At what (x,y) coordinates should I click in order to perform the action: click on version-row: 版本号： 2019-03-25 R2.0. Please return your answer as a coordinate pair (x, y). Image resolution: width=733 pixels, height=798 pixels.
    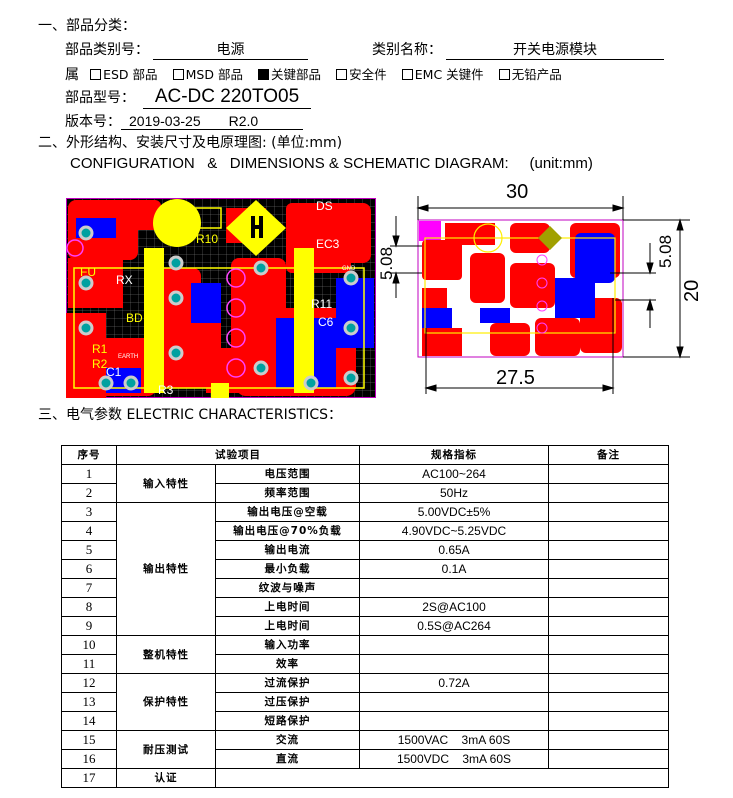
    Looking at the image, I should click on (184, 121).